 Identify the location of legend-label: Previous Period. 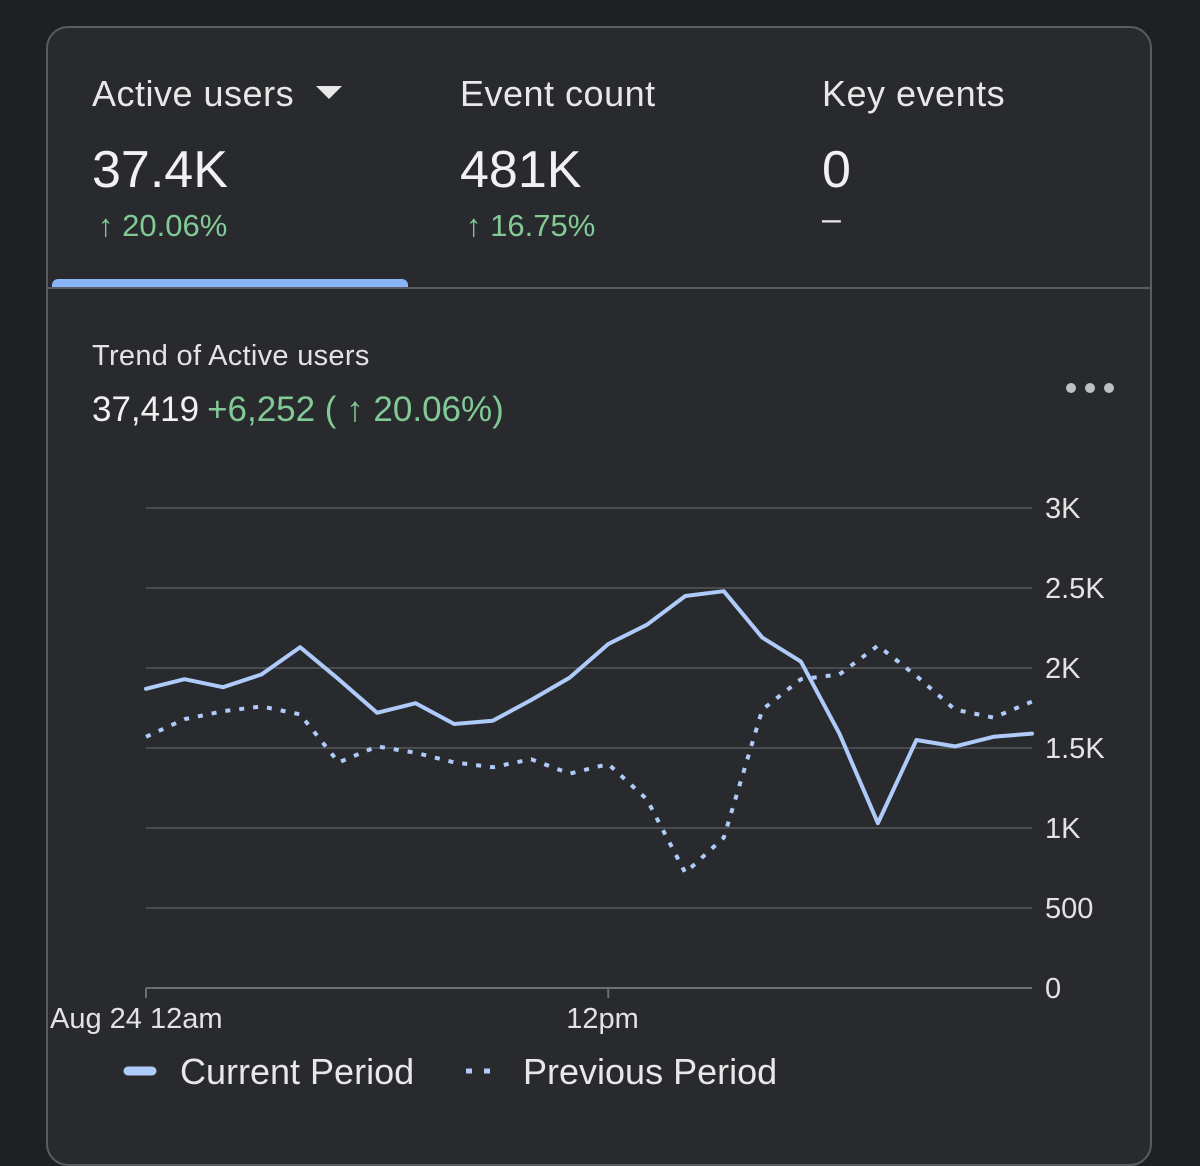
(650, 1071).